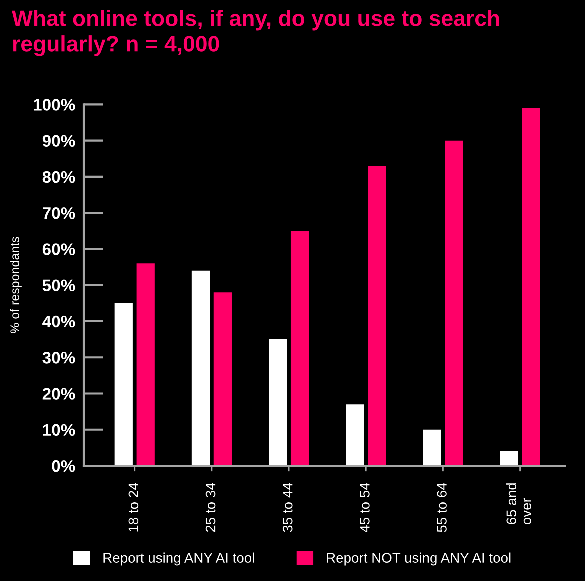 The height and width of the screenshot is (581, 585). What do you see at coordinates (519, 504) in the screenshot?
I see `x-tick-label: 65 and over` at bounding box center [519, 504].